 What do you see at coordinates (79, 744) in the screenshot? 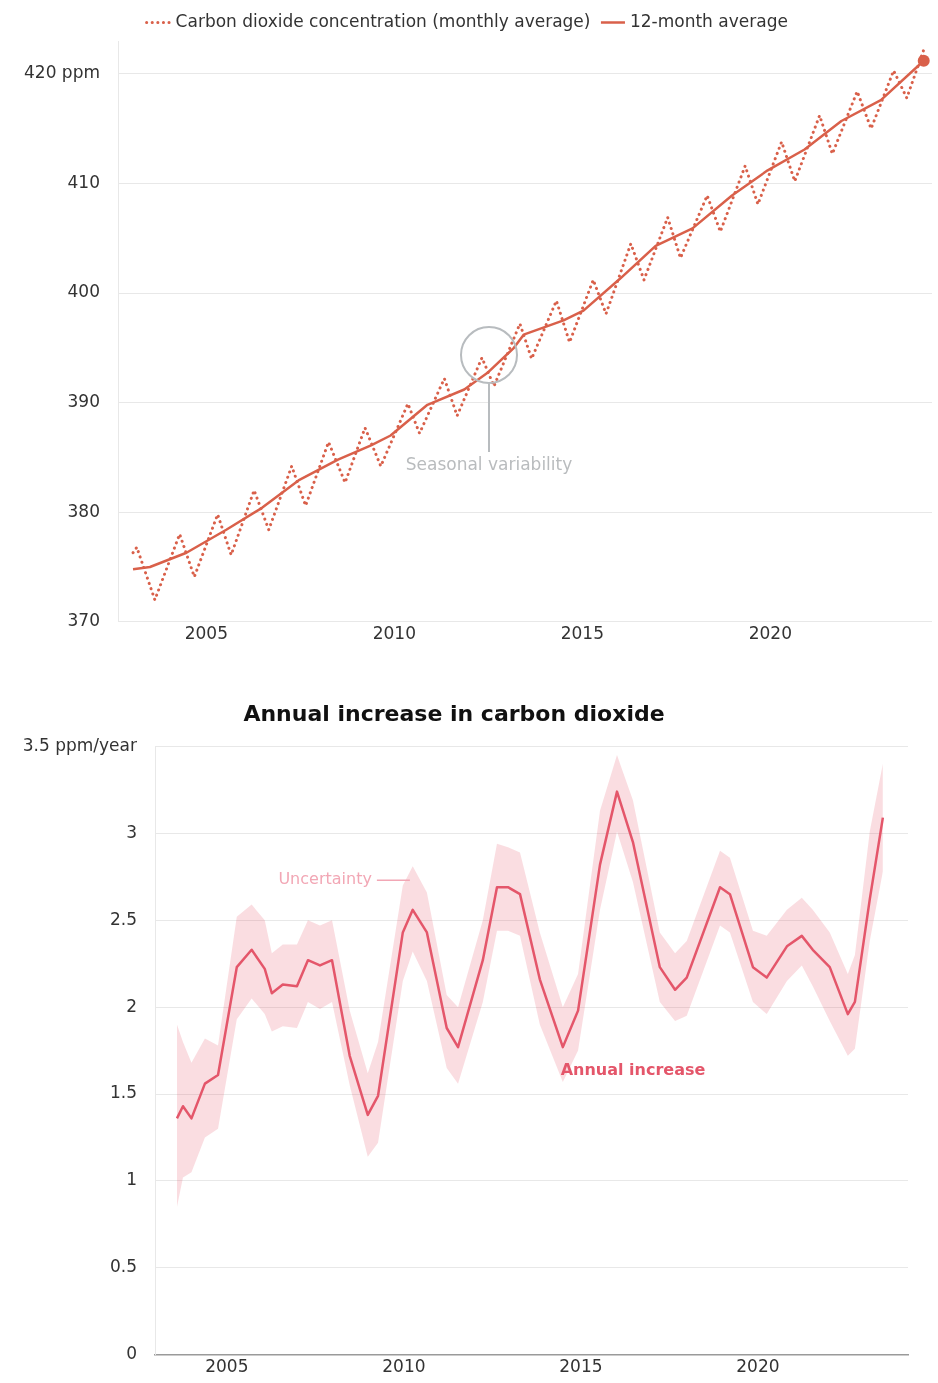
I see `y-tick-label: 3.5 ppm/year` at bounding box center [79, 744].